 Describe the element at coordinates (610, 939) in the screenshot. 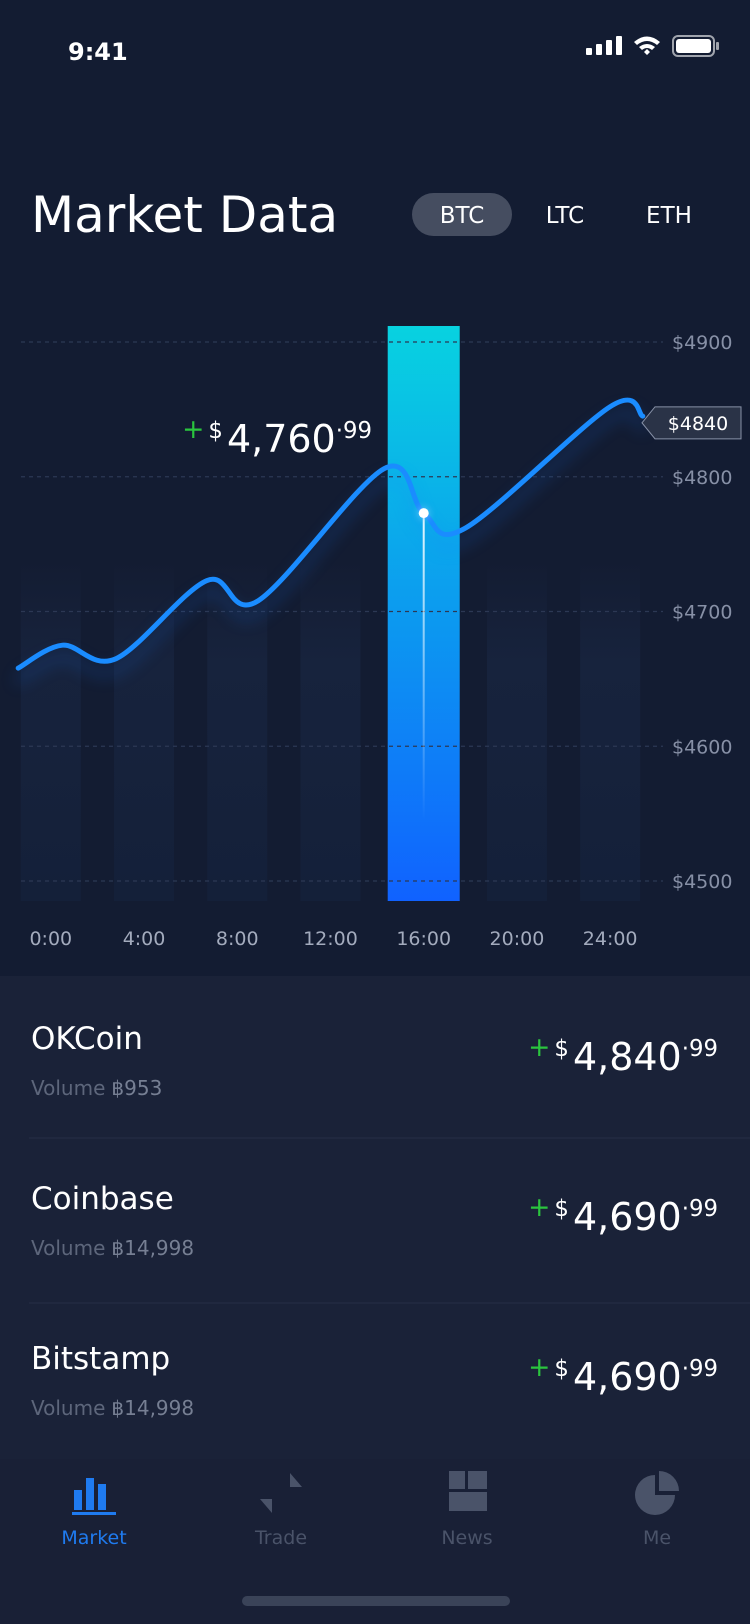

I see `x-tick-label: 24:00` at that location.